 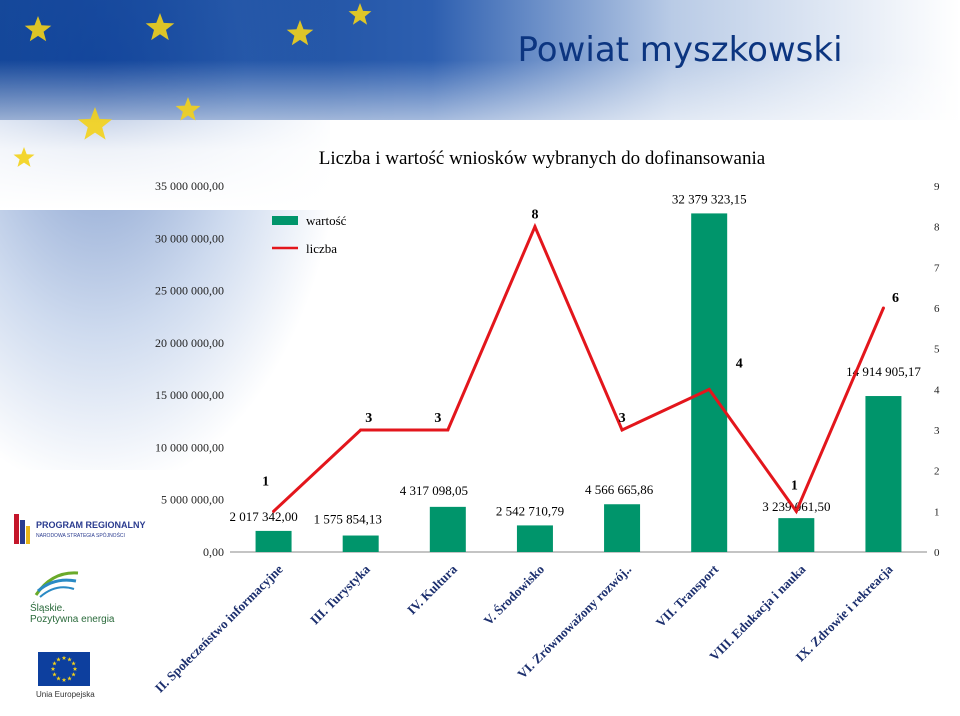 I want to click on bar-value-label: 3 239 061,50, so click(x=796, y=506).